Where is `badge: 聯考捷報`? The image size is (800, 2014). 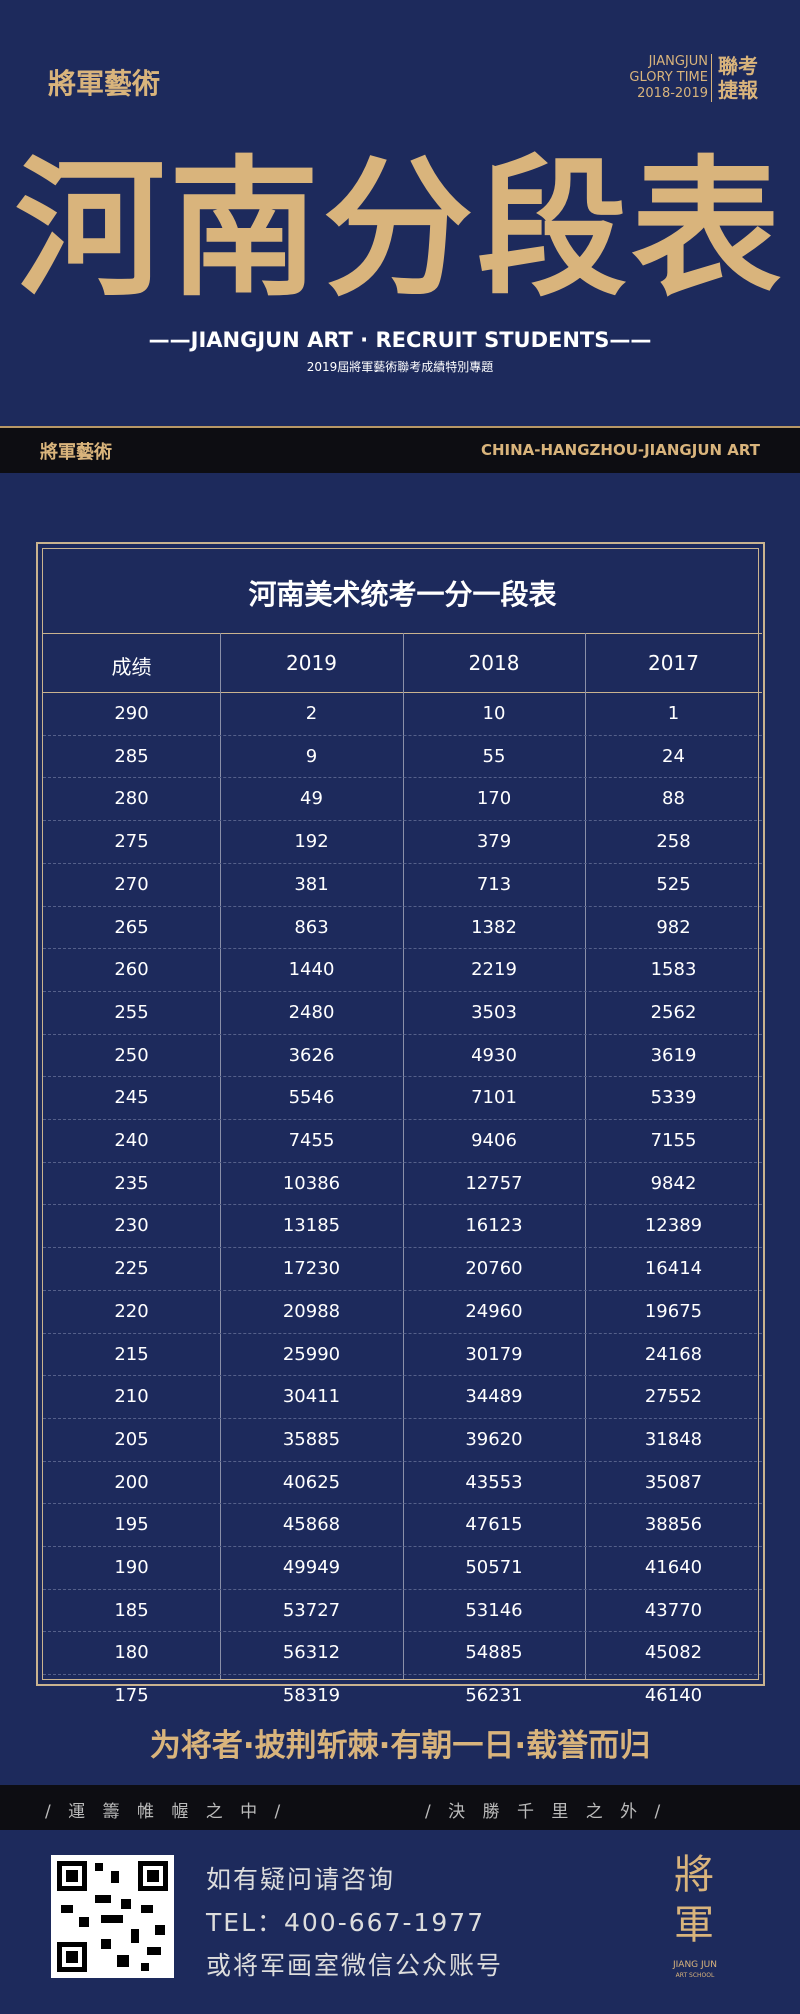 badge: 聯考捷報 is located at coordinates (736, 78).